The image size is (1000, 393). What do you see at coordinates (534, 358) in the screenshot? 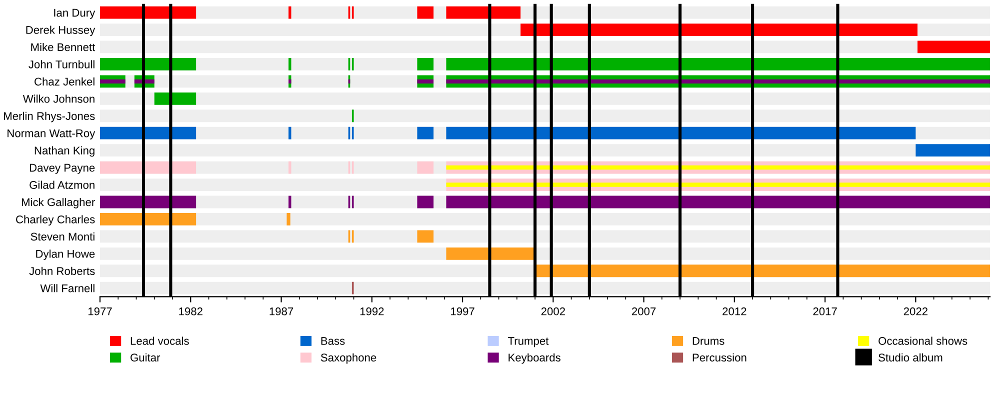
I see `legend-label: Keyboards` at bounding box center [534, 358].